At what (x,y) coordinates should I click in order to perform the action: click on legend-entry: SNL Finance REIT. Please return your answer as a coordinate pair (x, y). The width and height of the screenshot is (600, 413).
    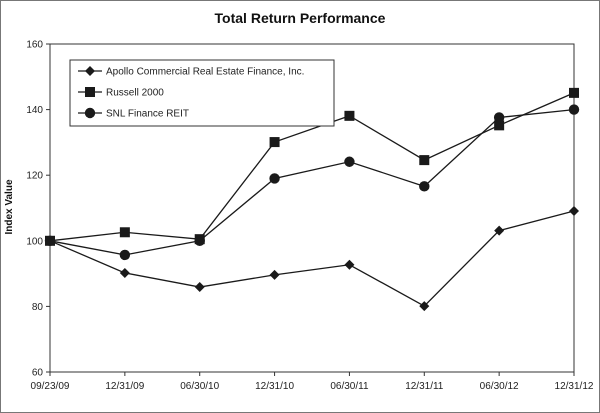
    Looking at the image, I should click on (133, 113).